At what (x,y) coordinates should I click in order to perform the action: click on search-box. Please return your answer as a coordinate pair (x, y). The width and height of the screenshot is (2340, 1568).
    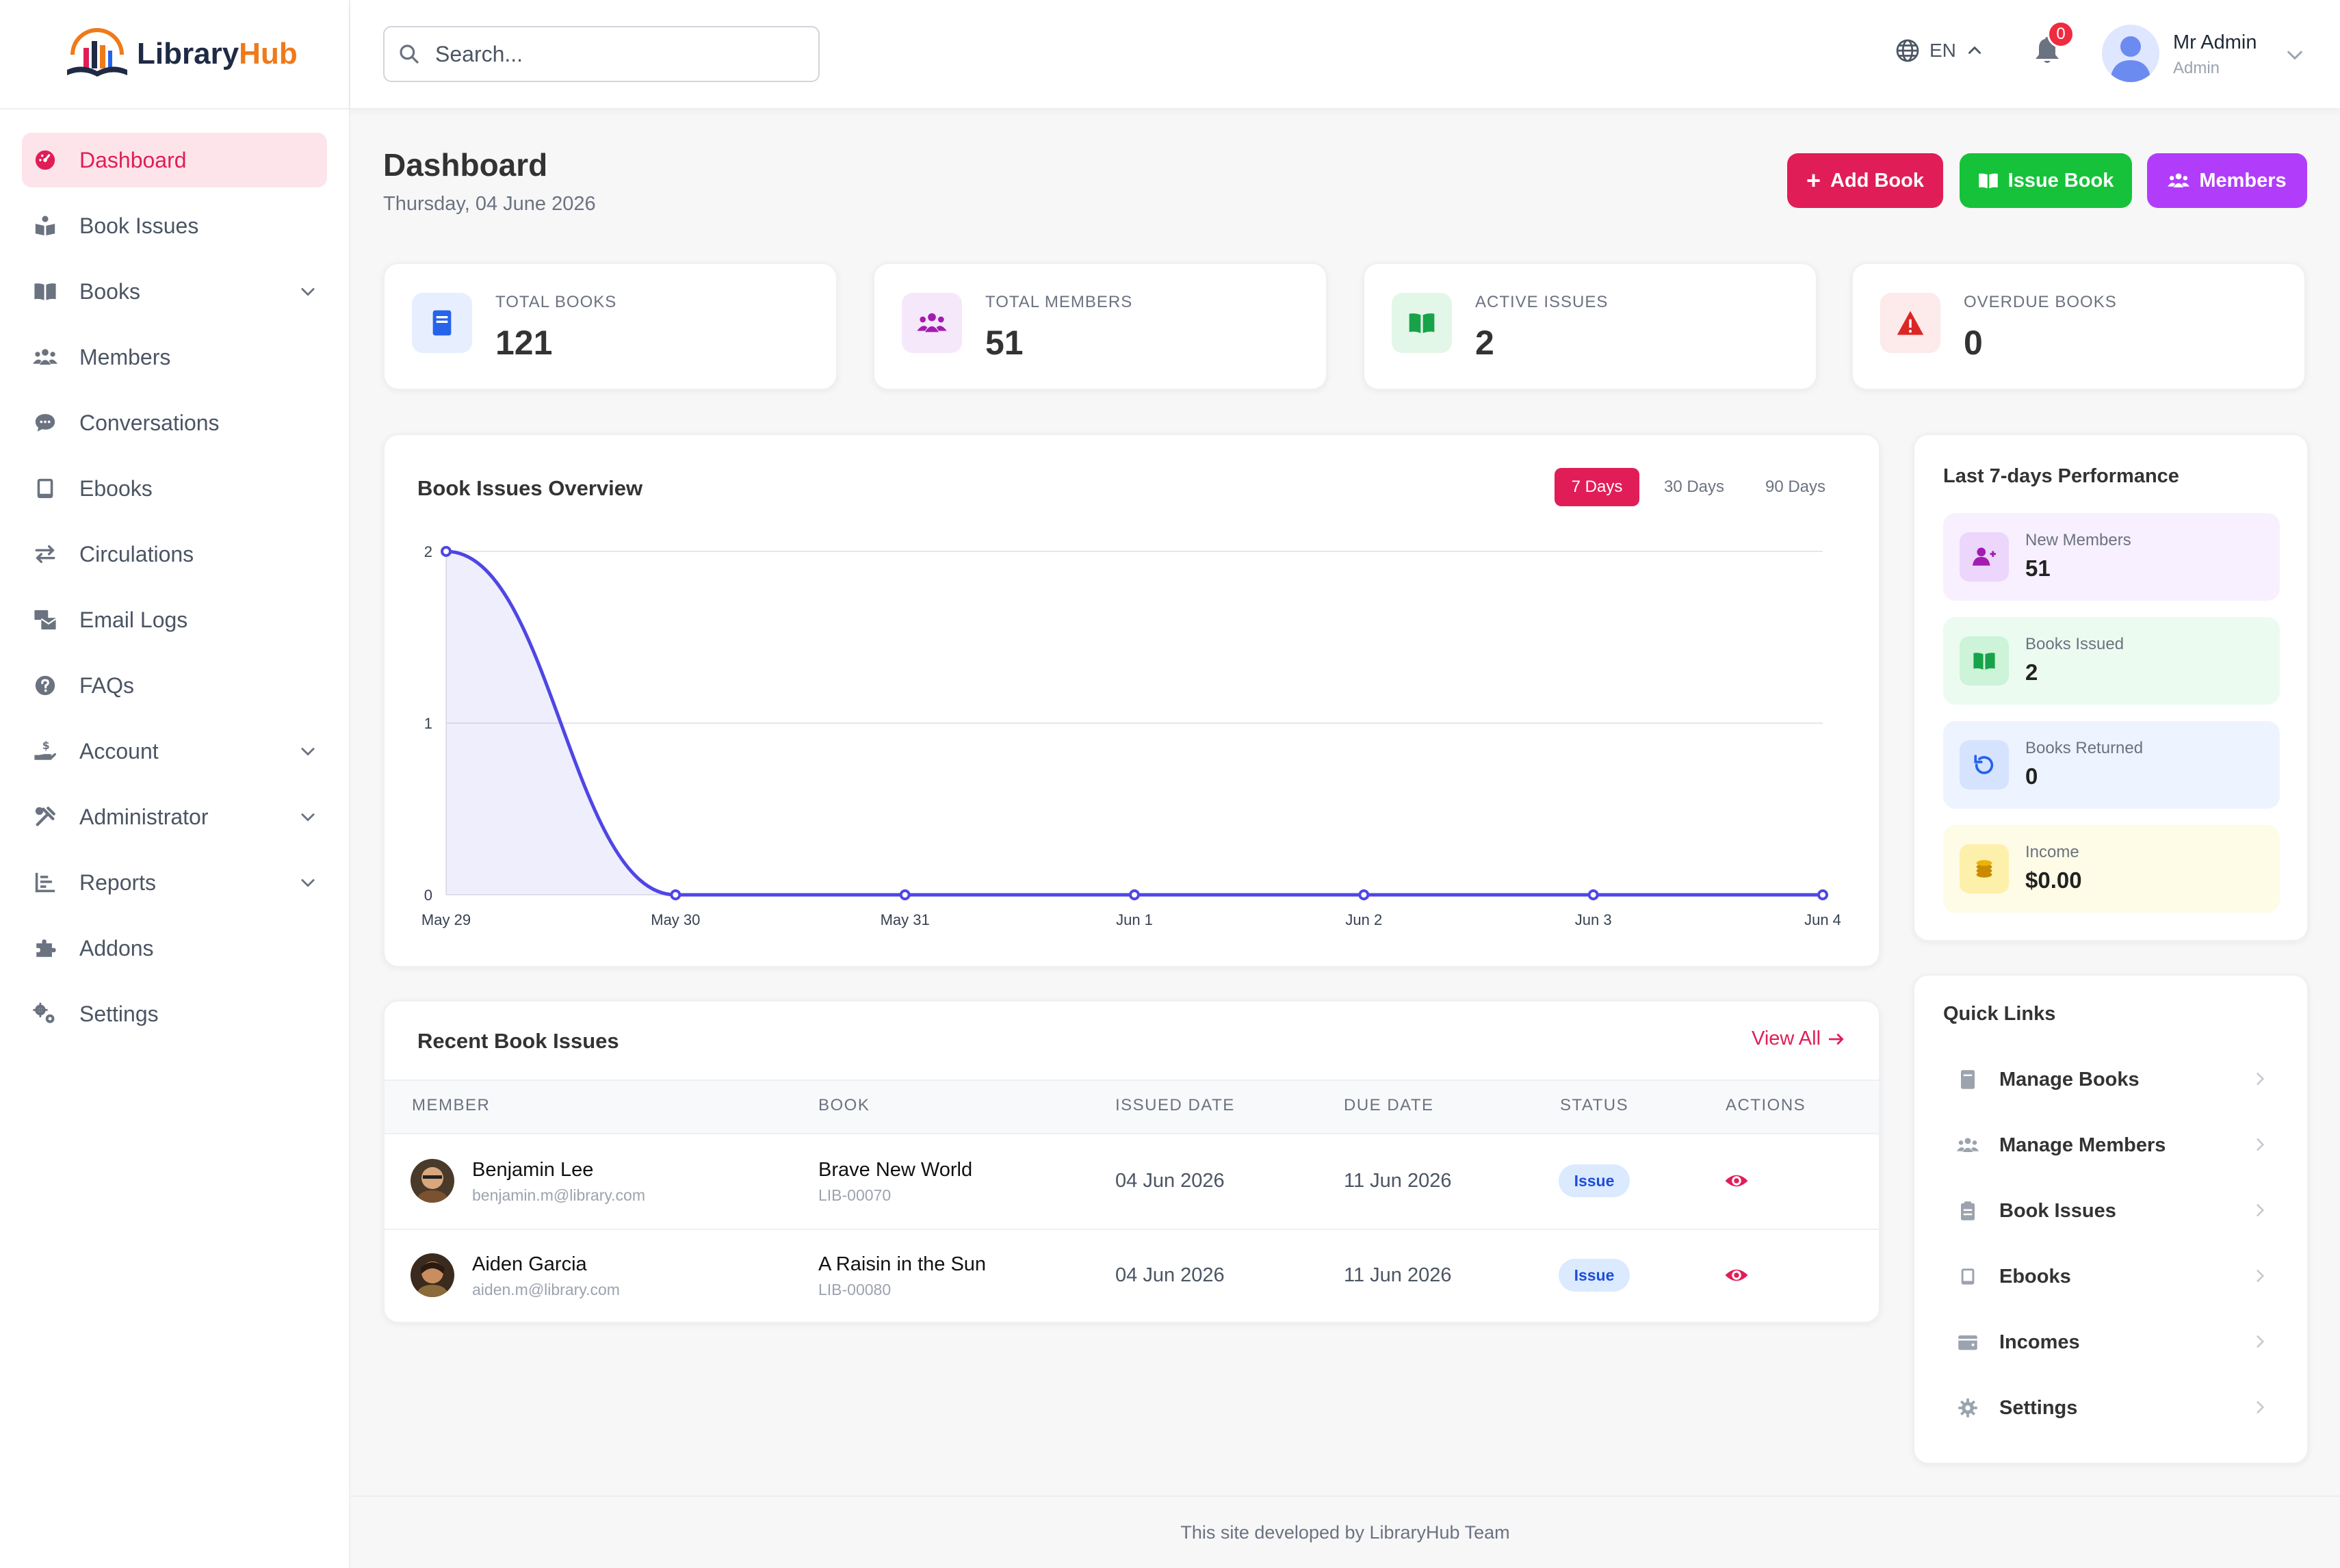
    Looking at the image, I should click on (601, 54).